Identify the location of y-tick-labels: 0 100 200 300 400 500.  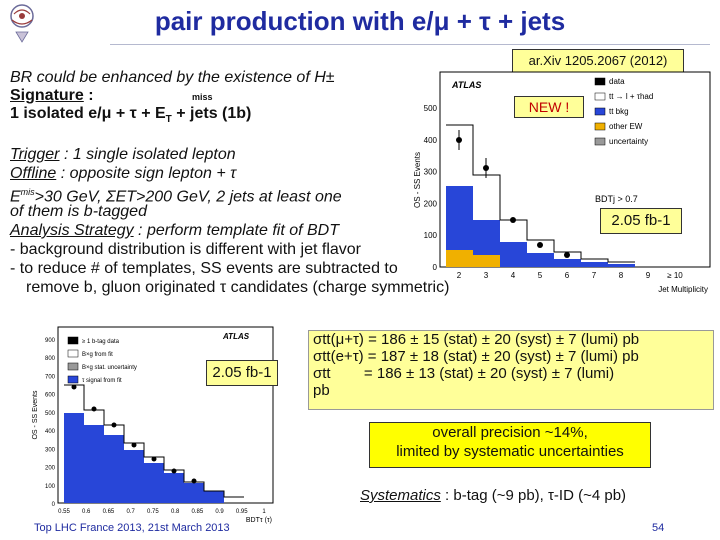
(431, 188).